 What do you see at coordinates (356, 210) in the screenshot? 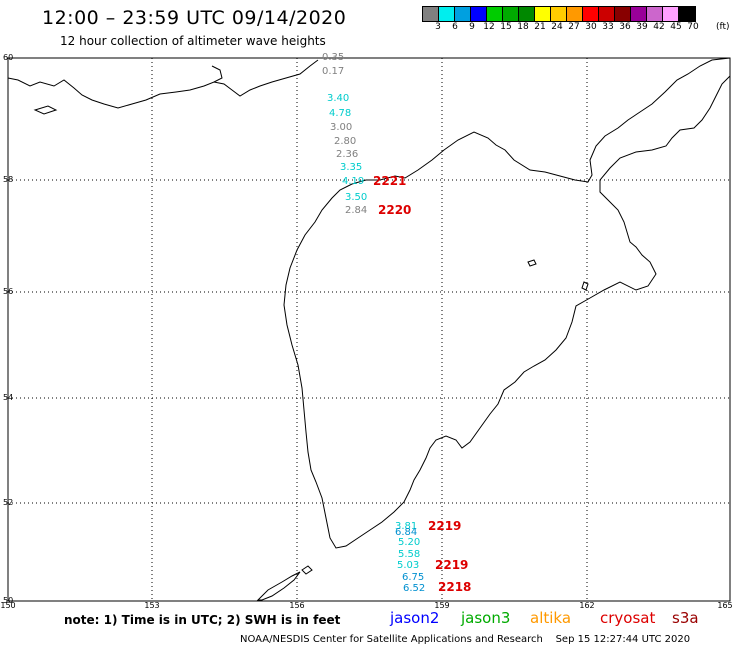
I see `swh-value: 2.84` at bounding box center [356, 210].